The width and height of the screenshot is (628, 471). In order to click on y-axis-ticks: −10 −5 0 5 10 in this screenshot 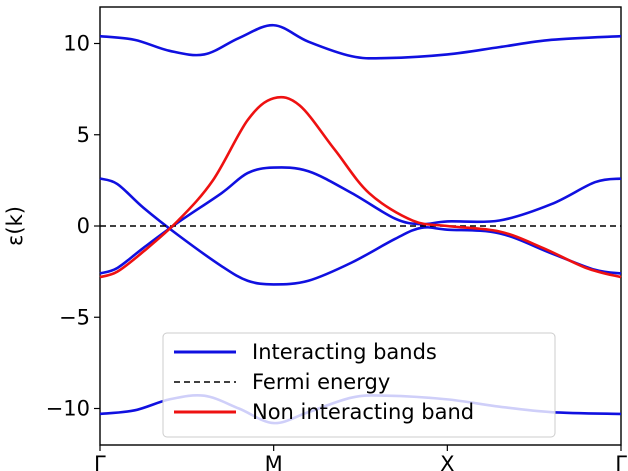, I will do `click(73, 226)`.